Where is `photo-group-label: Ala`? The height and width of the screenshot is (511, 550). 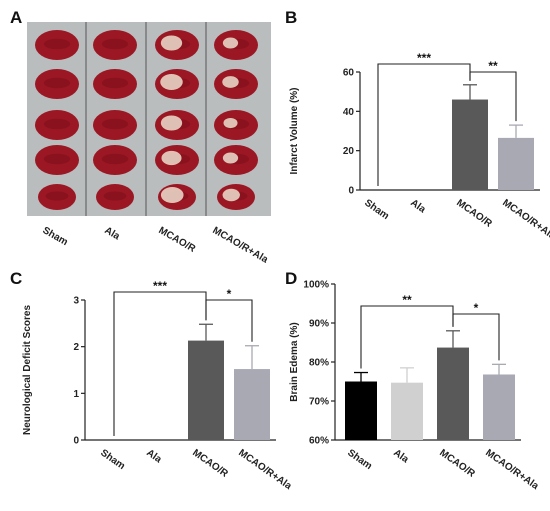
photo-group-label: Ala is located at coordinates (112, 234).